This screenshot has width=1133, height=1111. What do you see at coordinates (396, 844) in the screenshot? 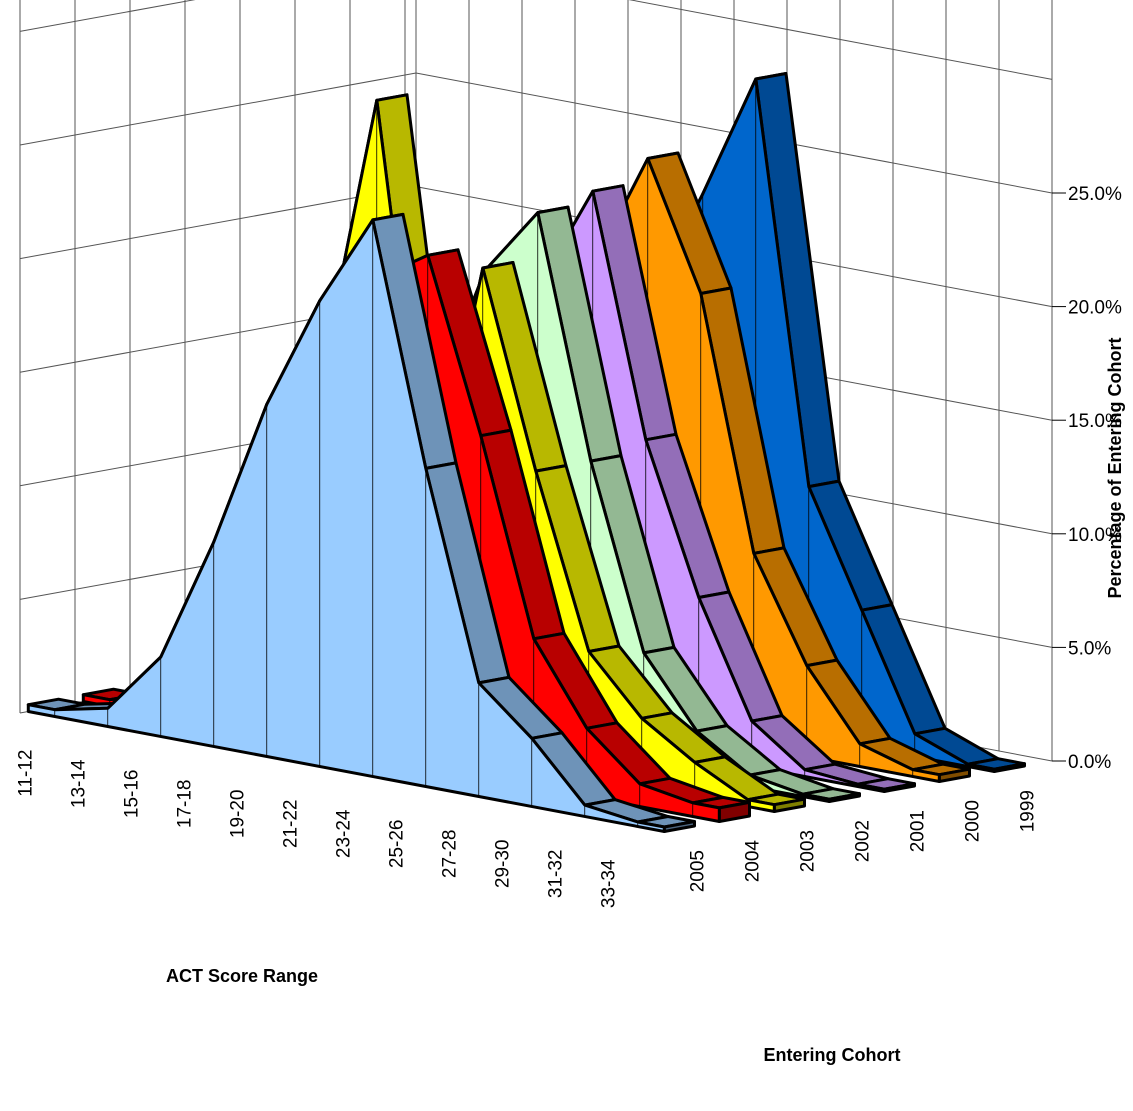
I see `x-tick-label: 25-26` at bounding box center [396, 844].